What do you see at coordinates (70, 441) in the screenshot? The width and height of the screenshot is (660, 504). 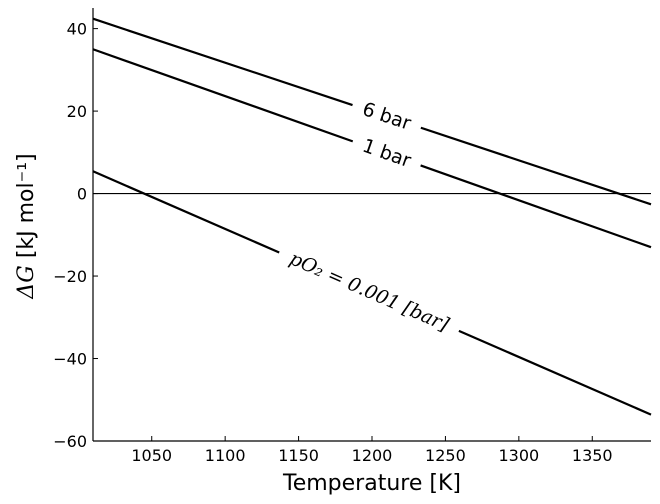 I see `y-tick-label--60: −60` at bounding box center [70, 441].